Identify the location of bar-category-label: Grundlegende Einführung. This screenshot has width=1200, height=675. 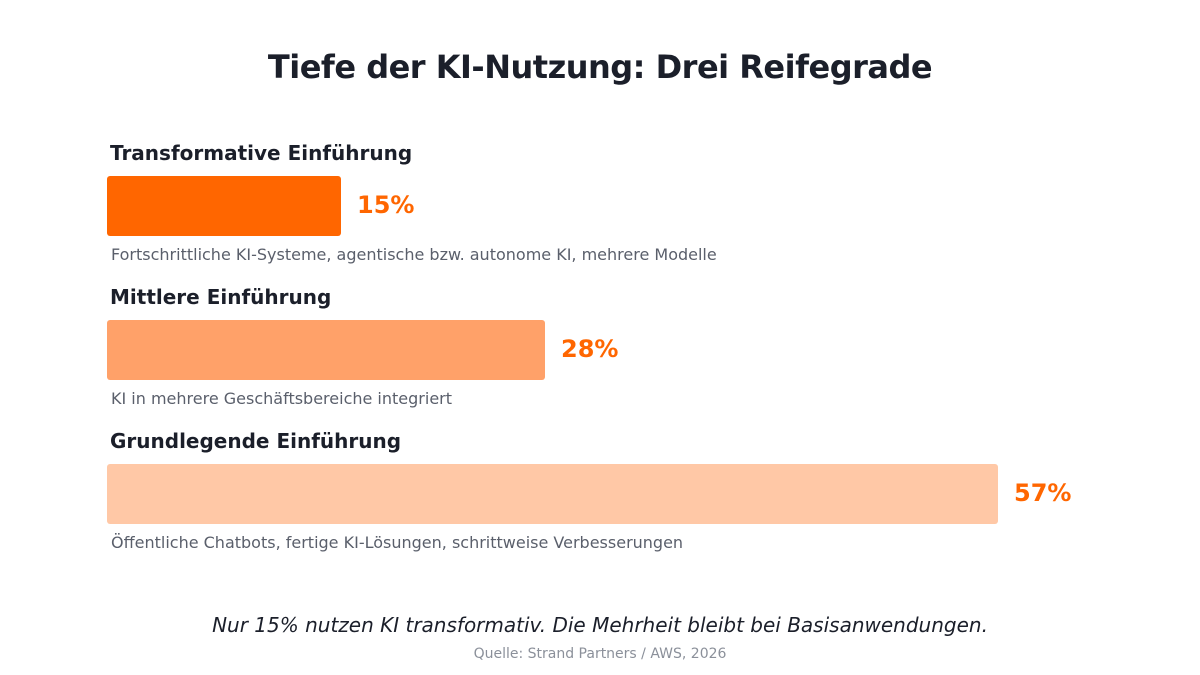
(256, 441).